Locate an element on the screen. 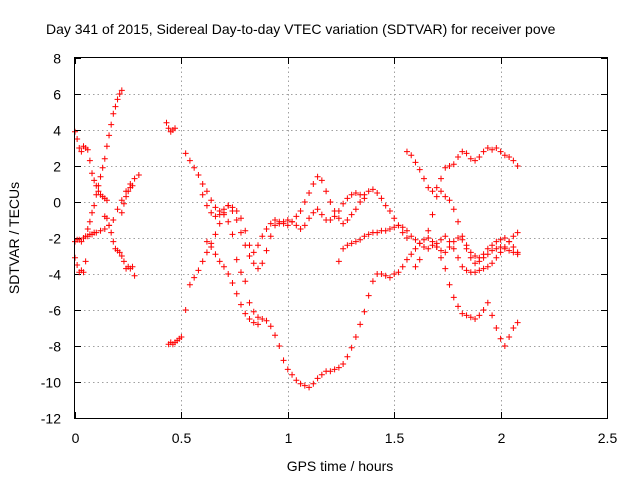  y-tick-label: 4 is located at coordinates (57, 131).